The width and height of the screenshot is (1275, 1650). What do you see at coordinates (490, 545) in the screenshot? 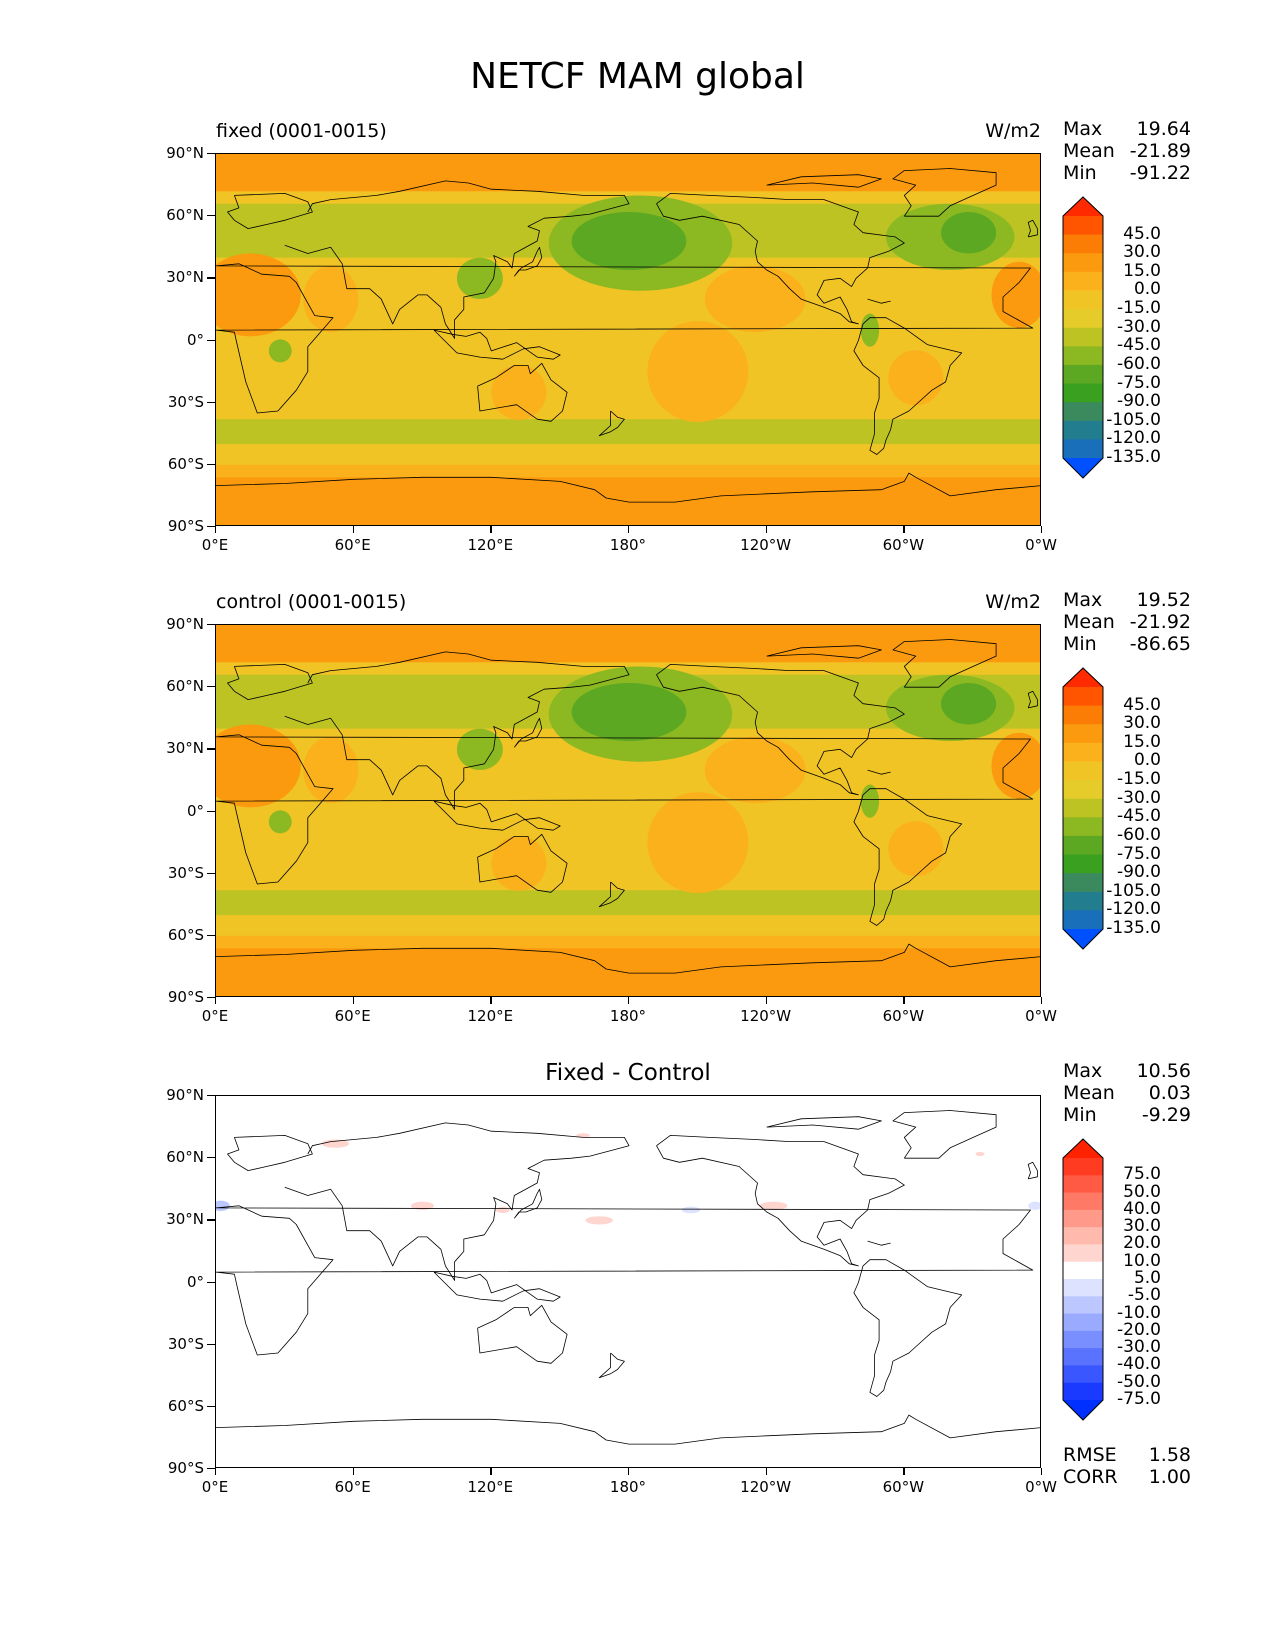
I see `lon-tick-label: 120°E` at bounding box center [490, 545].